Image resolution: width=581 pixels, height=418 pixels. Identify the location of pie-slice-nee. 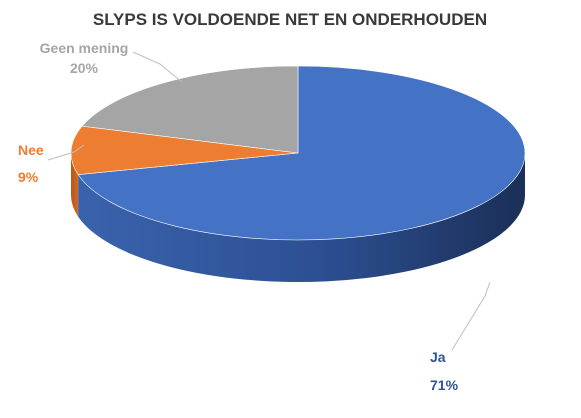
(184, 150).